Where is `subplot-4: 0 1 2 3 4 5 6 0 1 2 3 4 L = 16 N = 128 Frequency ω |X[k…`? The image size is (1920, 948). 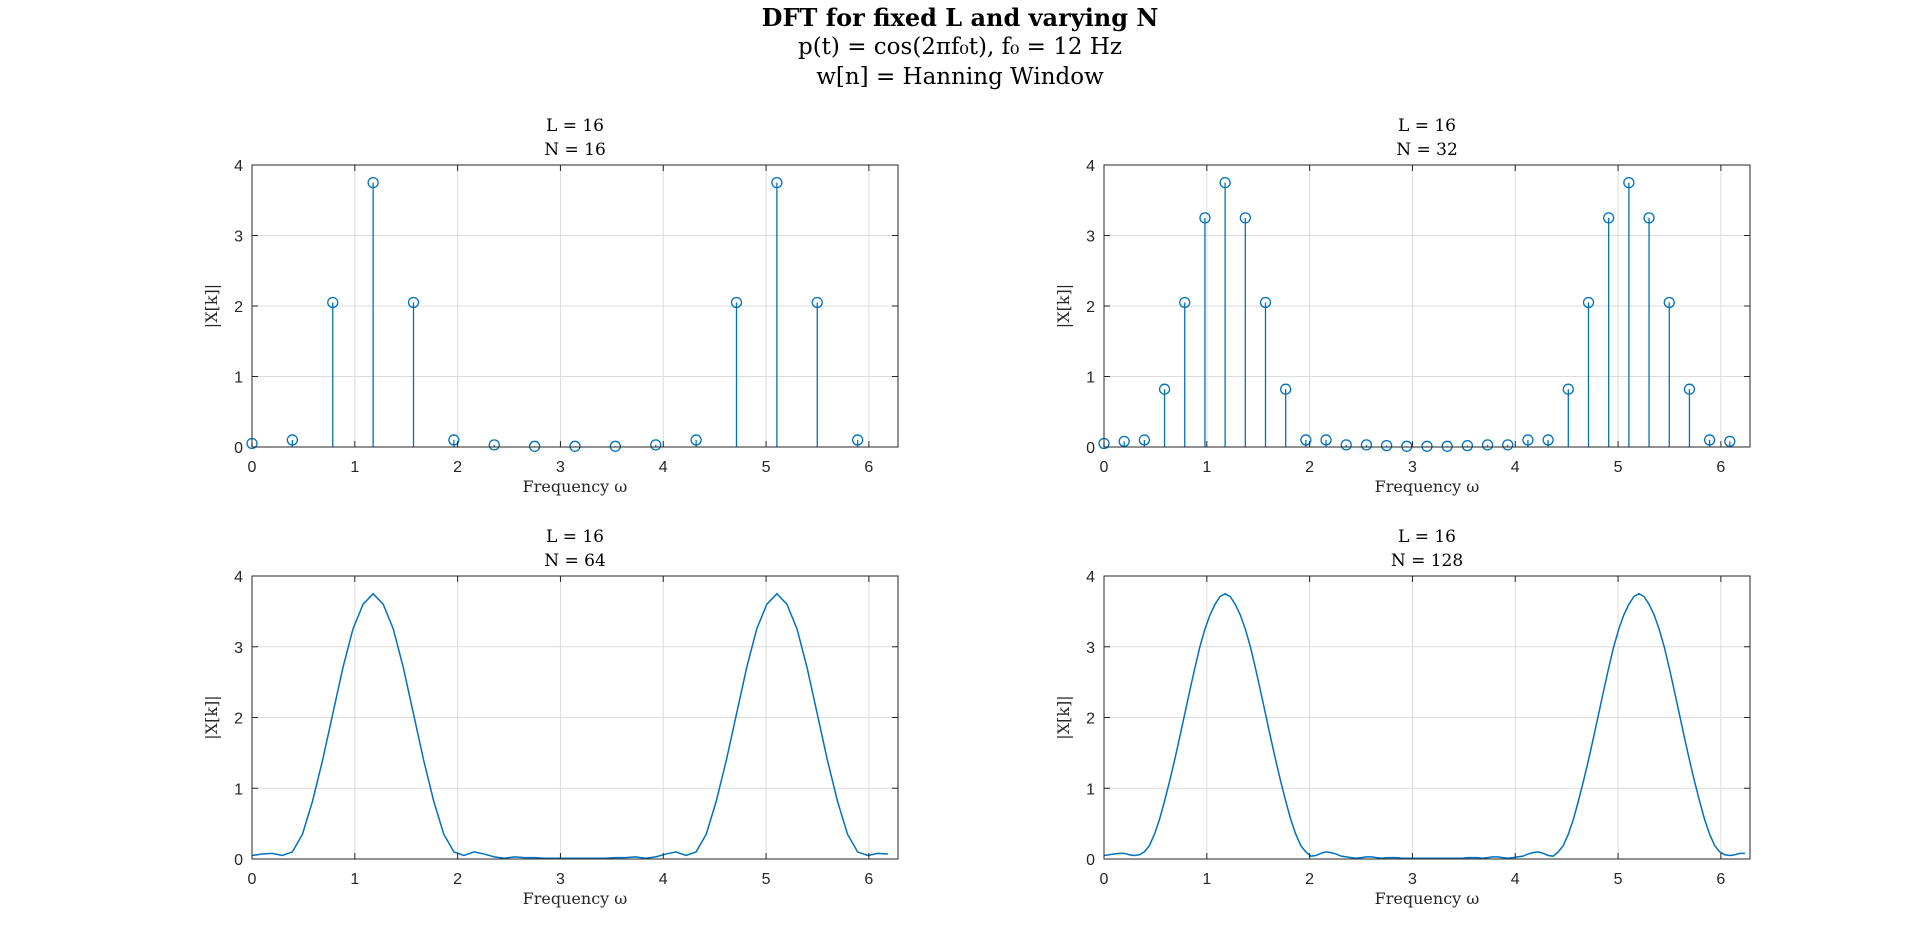
subplot-4: 0 1 2 3 4 5 6 0 1 2 3 4 L = 16 N = 128 Frequency ω |X[k… is located at coordinates (1402, 717).